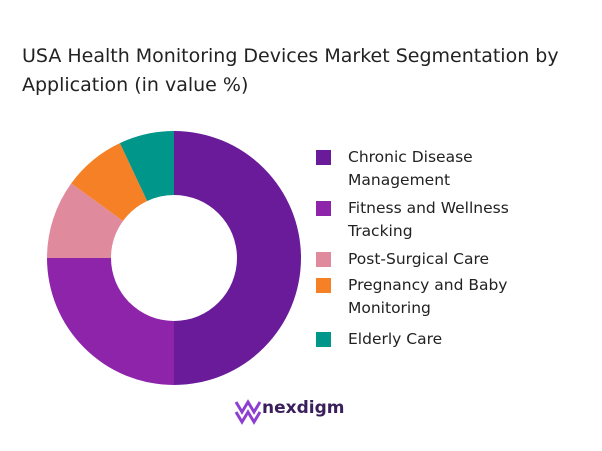 Image resolution: width=602 pixels, height=451 pixels. I want to click on legend-label: Chronic Disease Management, so click(410, 168).